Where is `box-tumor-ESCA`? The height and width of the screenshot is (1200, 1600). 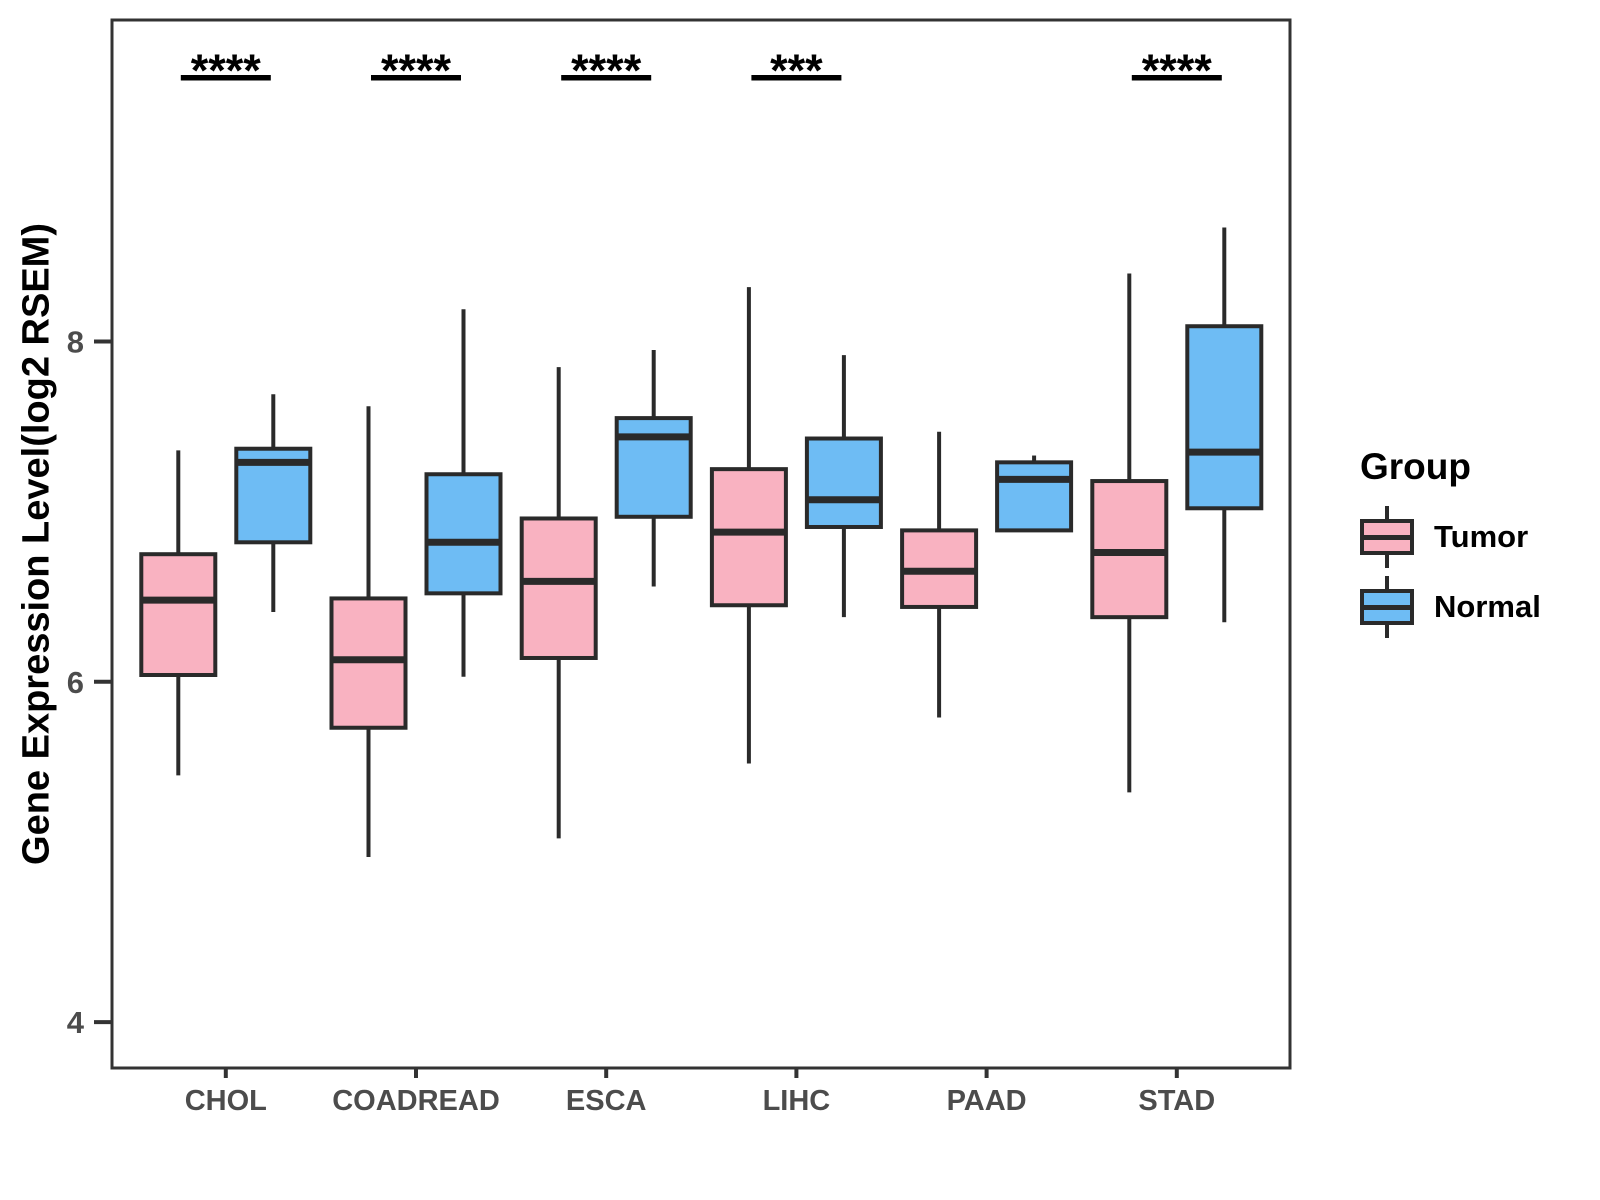 box-tumor-ESCA is located at coordinates (558, 588).